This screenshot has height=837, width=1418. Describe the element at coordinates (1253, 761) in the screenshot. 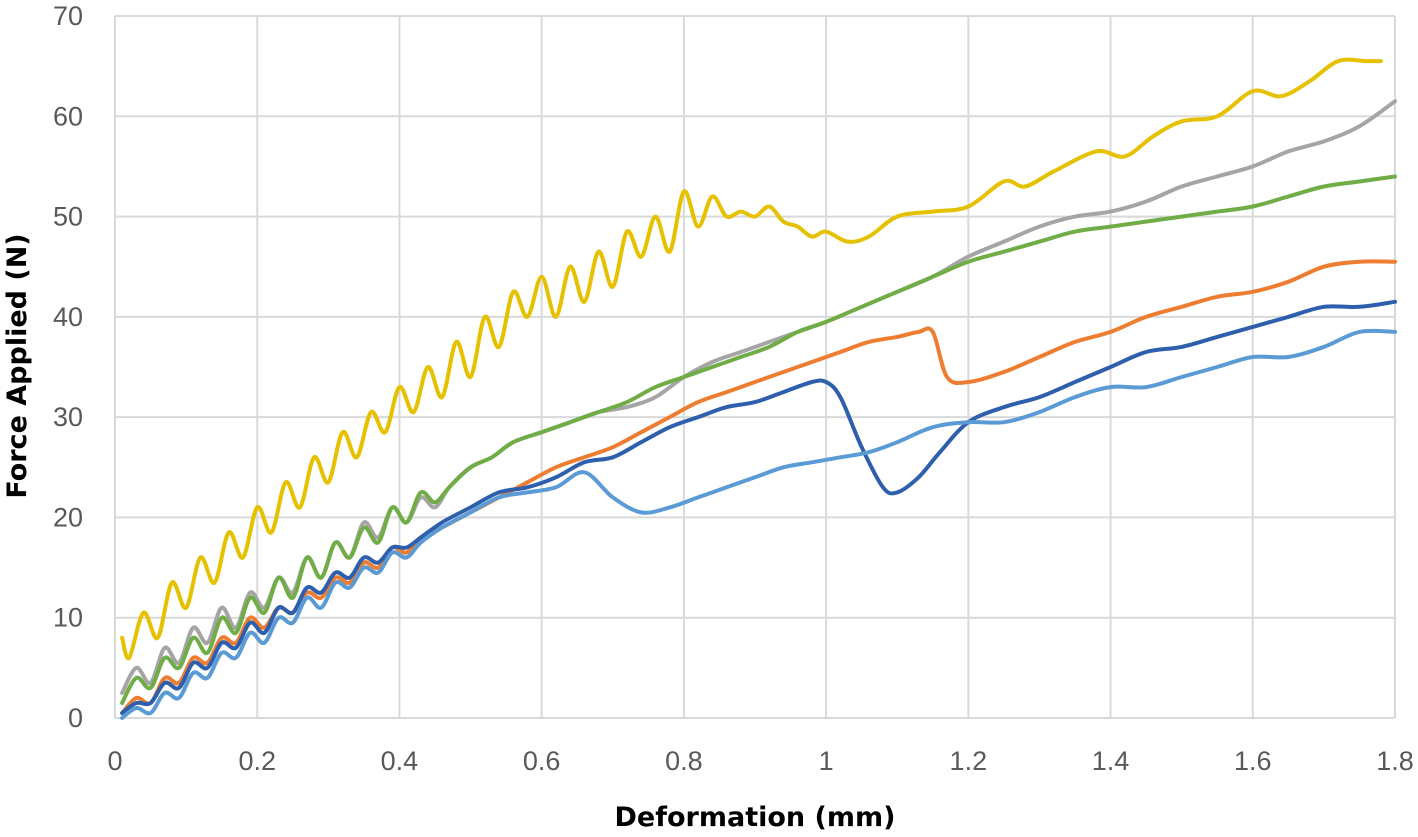

I see `x-tick-label: 1.6` at that location.